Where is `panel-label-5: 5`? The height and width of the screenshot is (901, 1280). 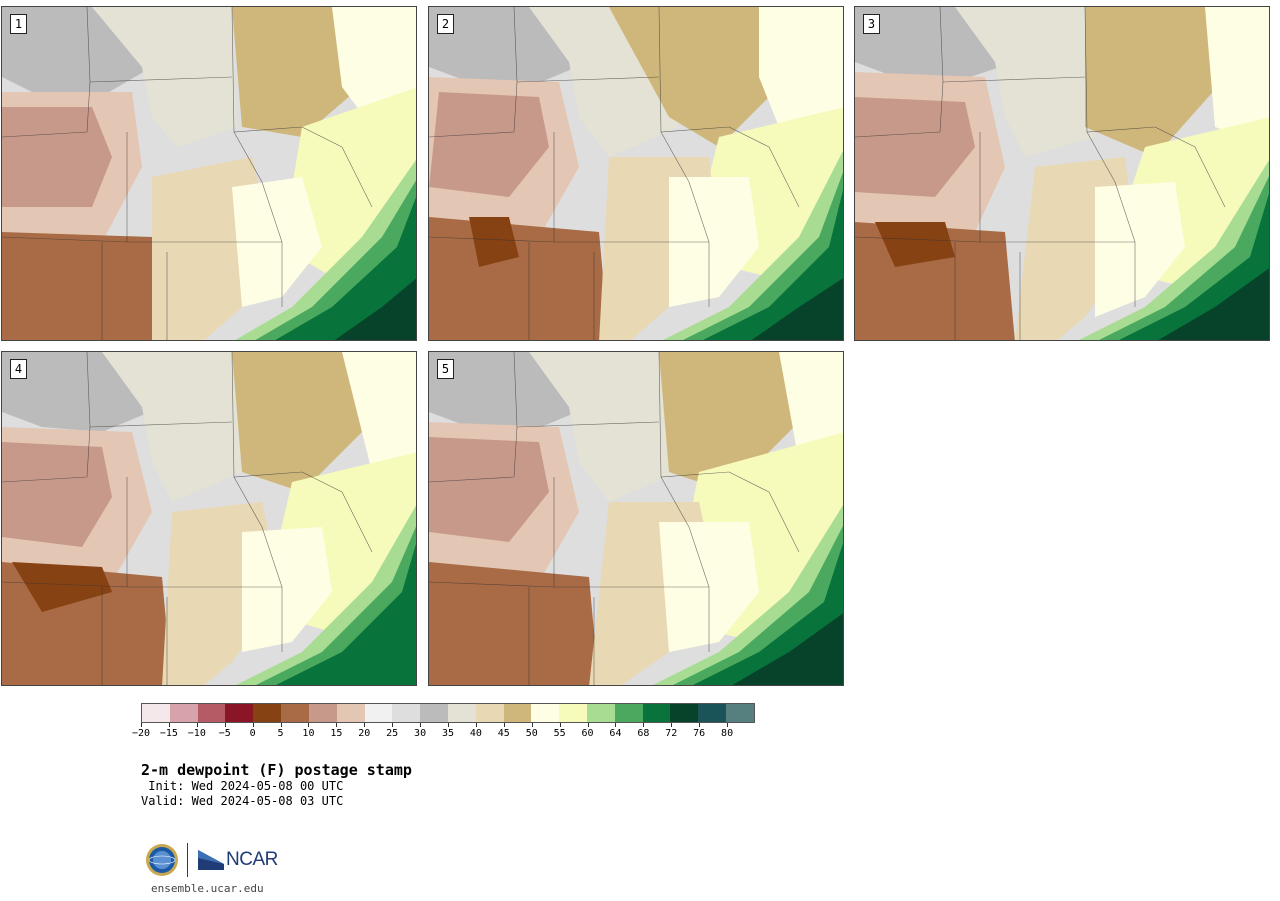 panel-label-5: 5 is located at coordinates (445, 369).